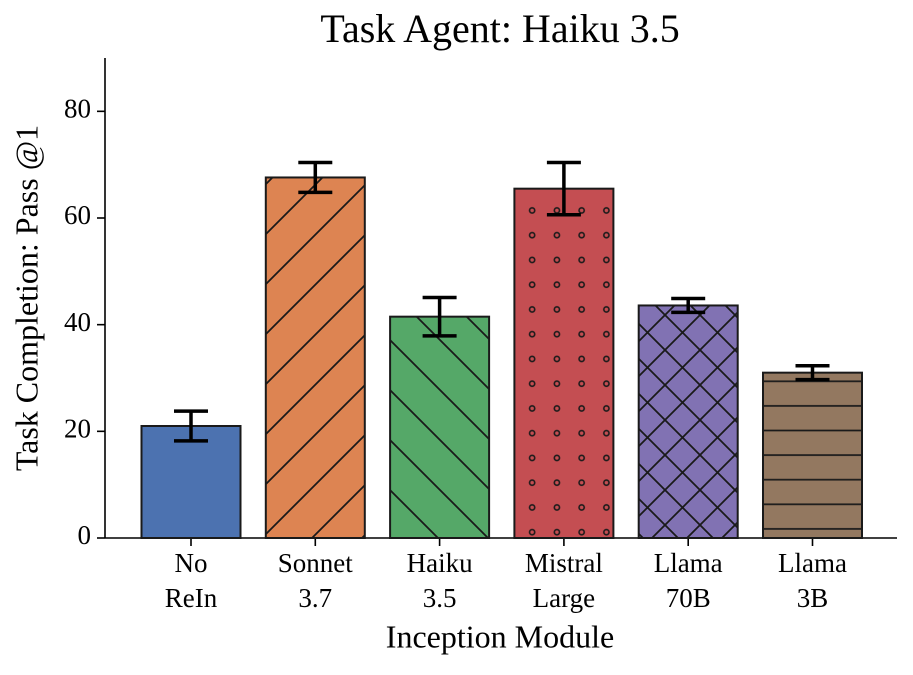 The image size is (913, 675). What do you see at coordinates (77, 215) in the screenshot?
I see `y-tick-label: 60` at bounding box center [77, 215].